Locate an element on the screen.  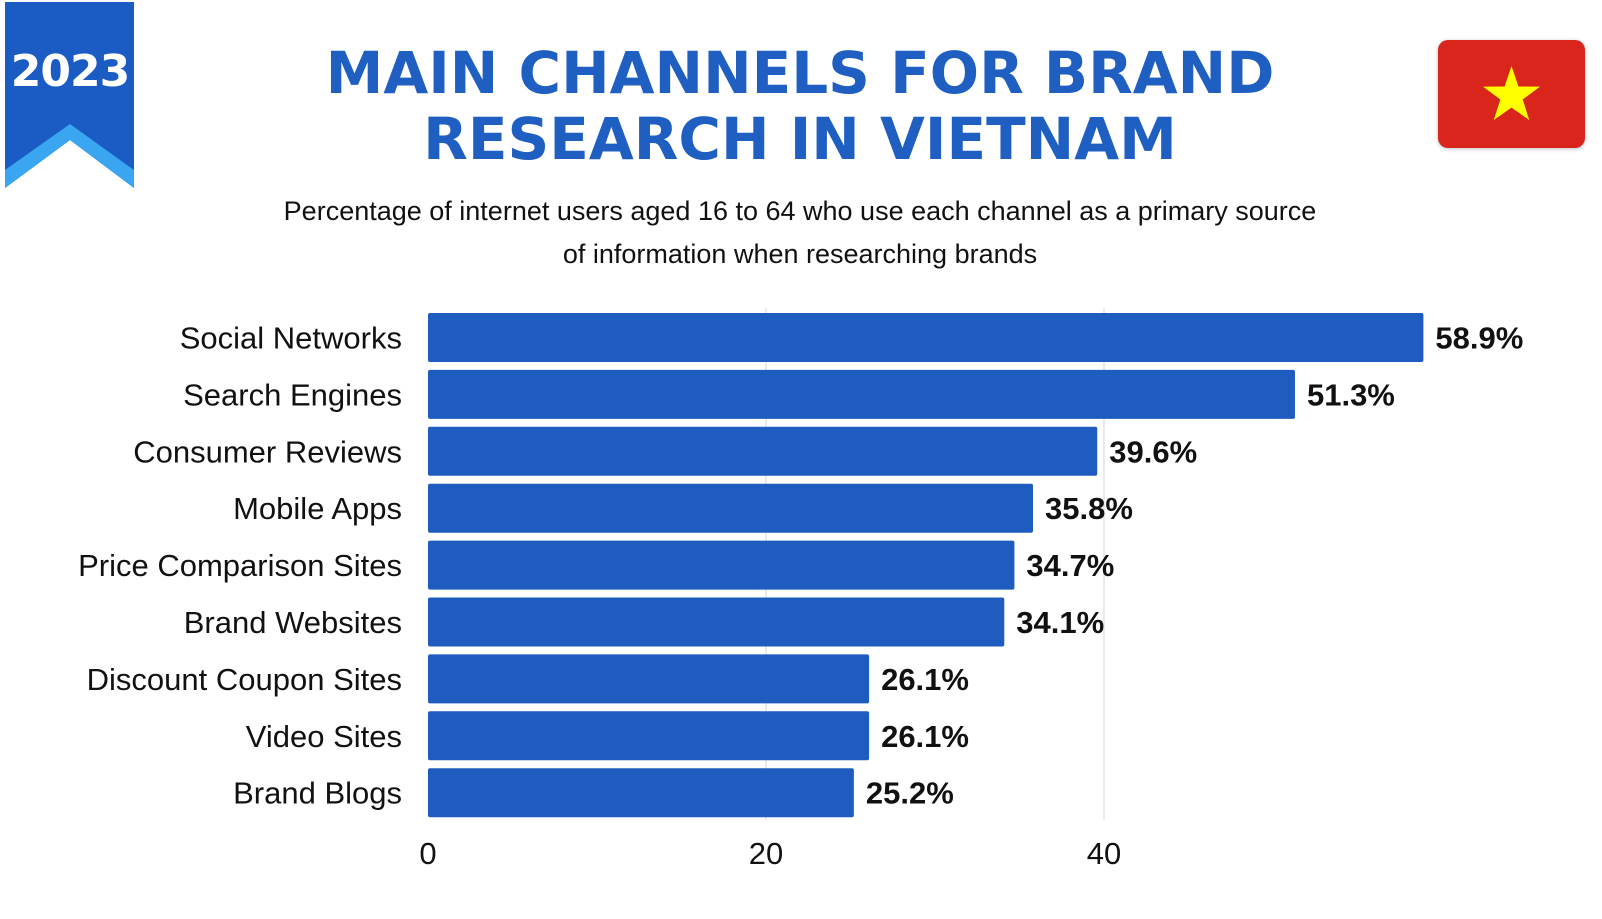
x-tick-label: 0 is located at coordinates (427, 853).